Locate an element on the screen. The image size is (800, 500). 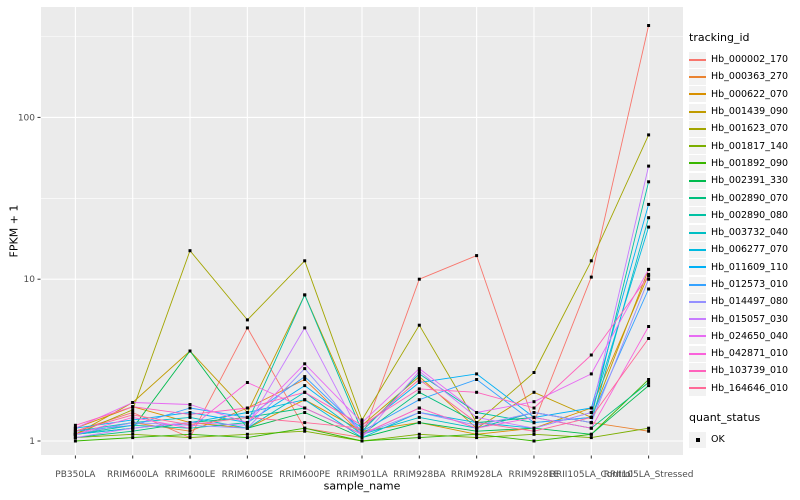
legend-entry-label: Hb_002890_070 is located at coordinates (750, 198).